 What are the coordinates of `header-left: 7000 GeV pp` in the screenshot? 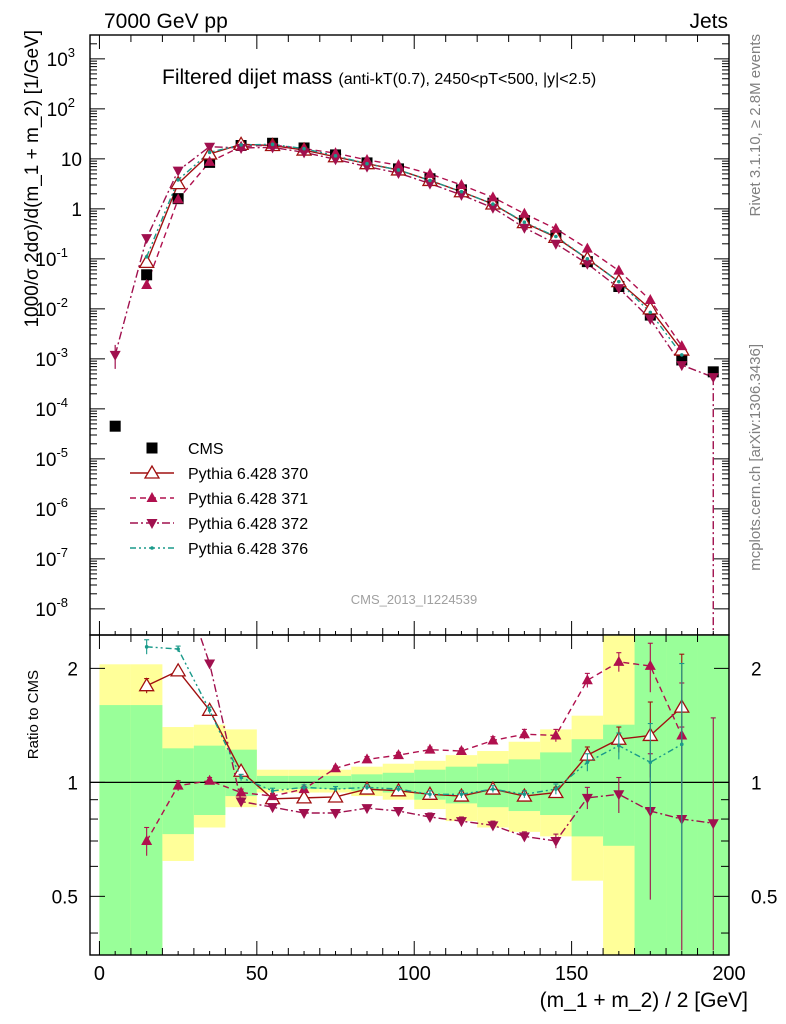 It's located at (166, 21).